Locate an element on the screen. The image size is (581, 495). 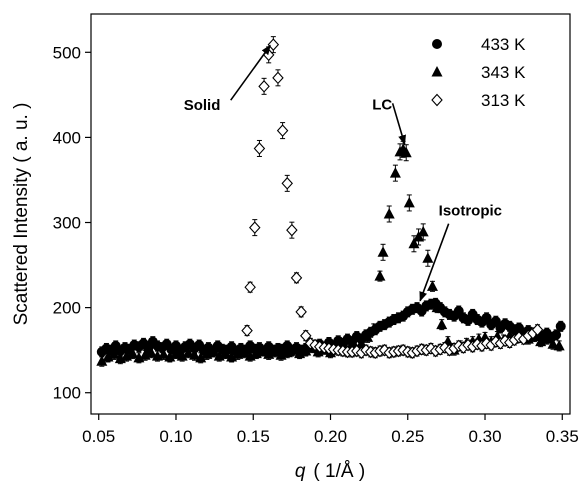
y-tick-label: 500 is located at coordinates (67, 52).